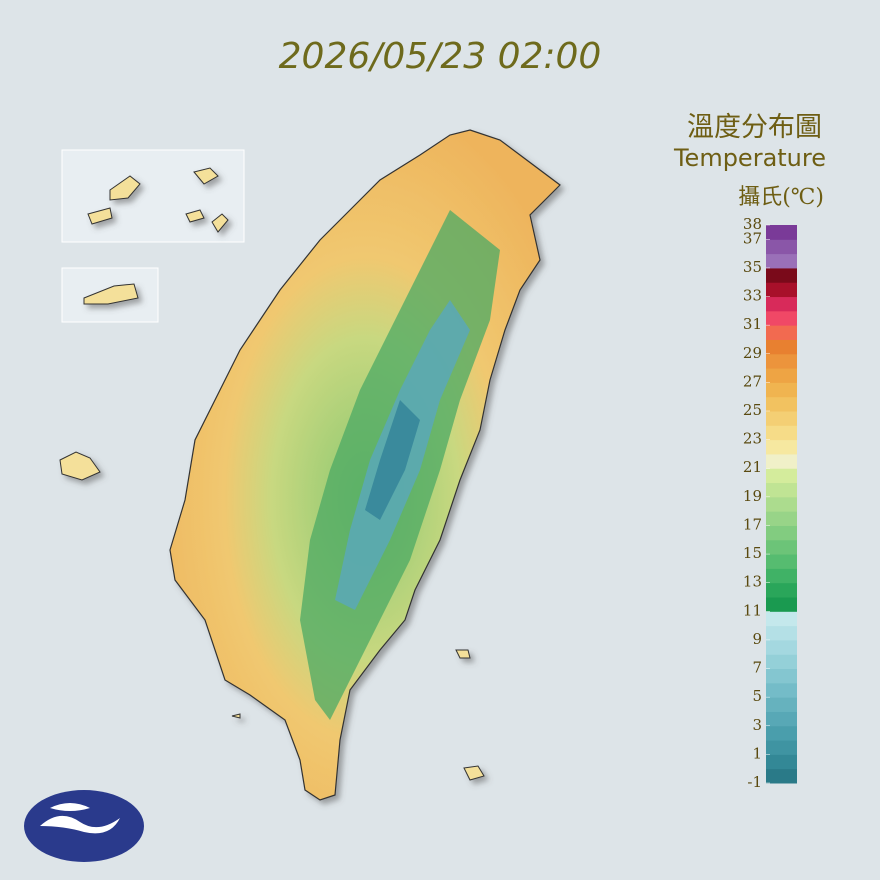 The width and height of the screenshot is (880, 880). What do you see at coordinates (752, 610) in the screenshot?
I see `legend-tick-label: 11` at bounding box center [752, 610].